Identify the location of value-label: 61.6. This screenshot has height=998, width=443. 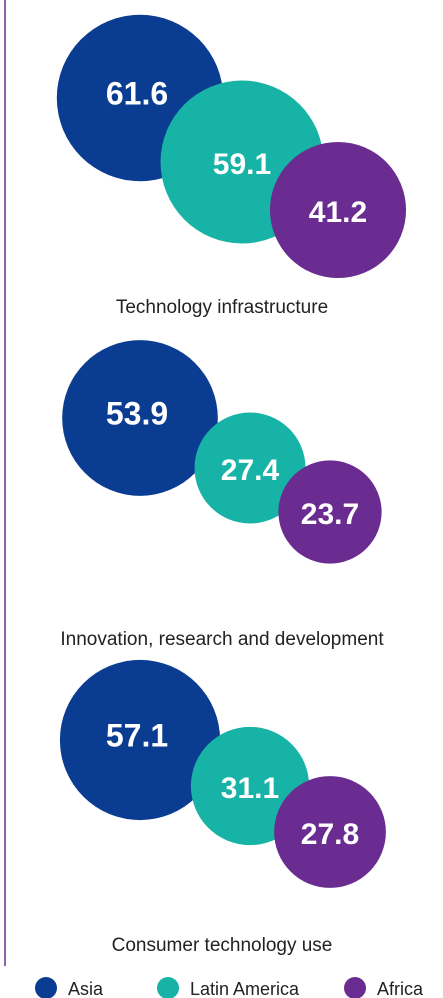
(137, 93).